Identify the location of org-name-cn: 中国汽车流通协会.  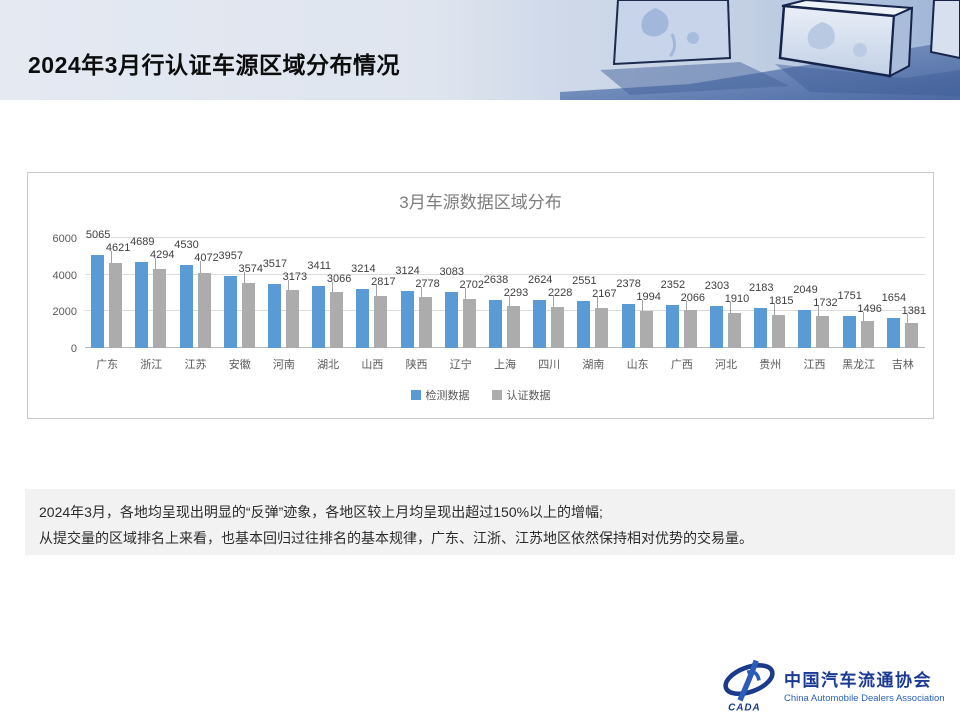
(858, 680).